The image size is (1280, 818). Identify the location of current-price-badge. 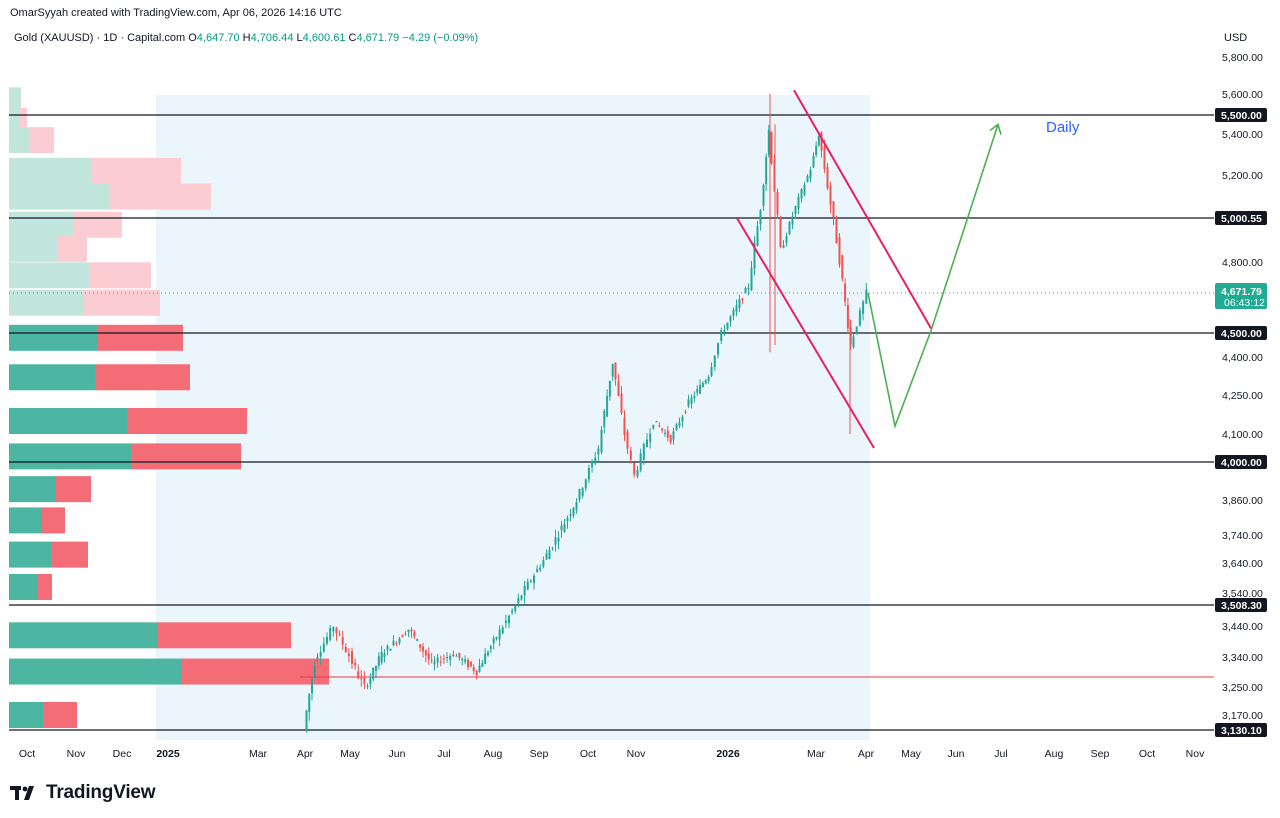
(1241, 296).